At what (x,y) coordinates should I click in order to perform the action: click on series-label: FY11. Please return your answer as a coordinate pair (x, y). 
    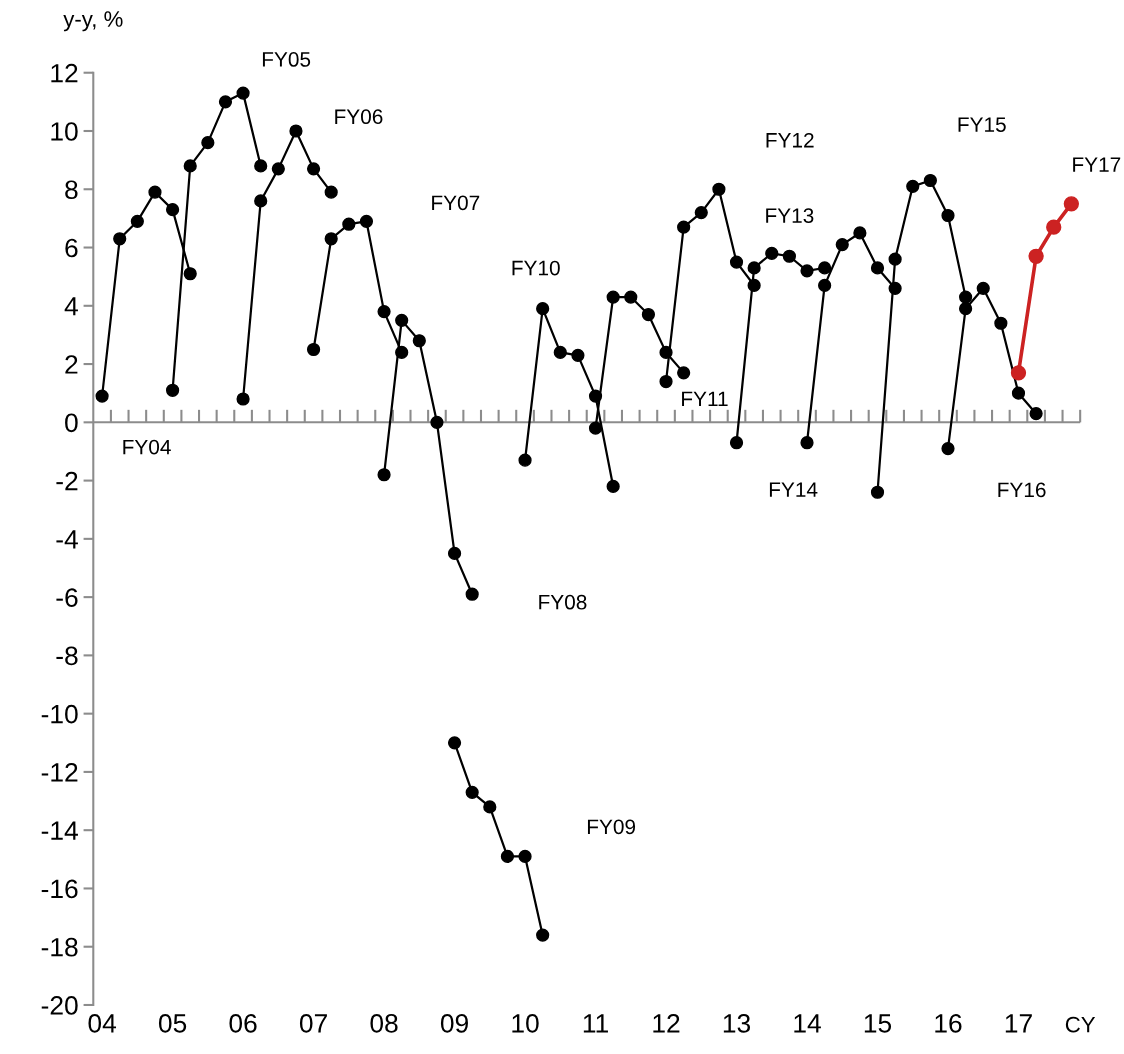
    Looking at the image, I should click on (705, 398).